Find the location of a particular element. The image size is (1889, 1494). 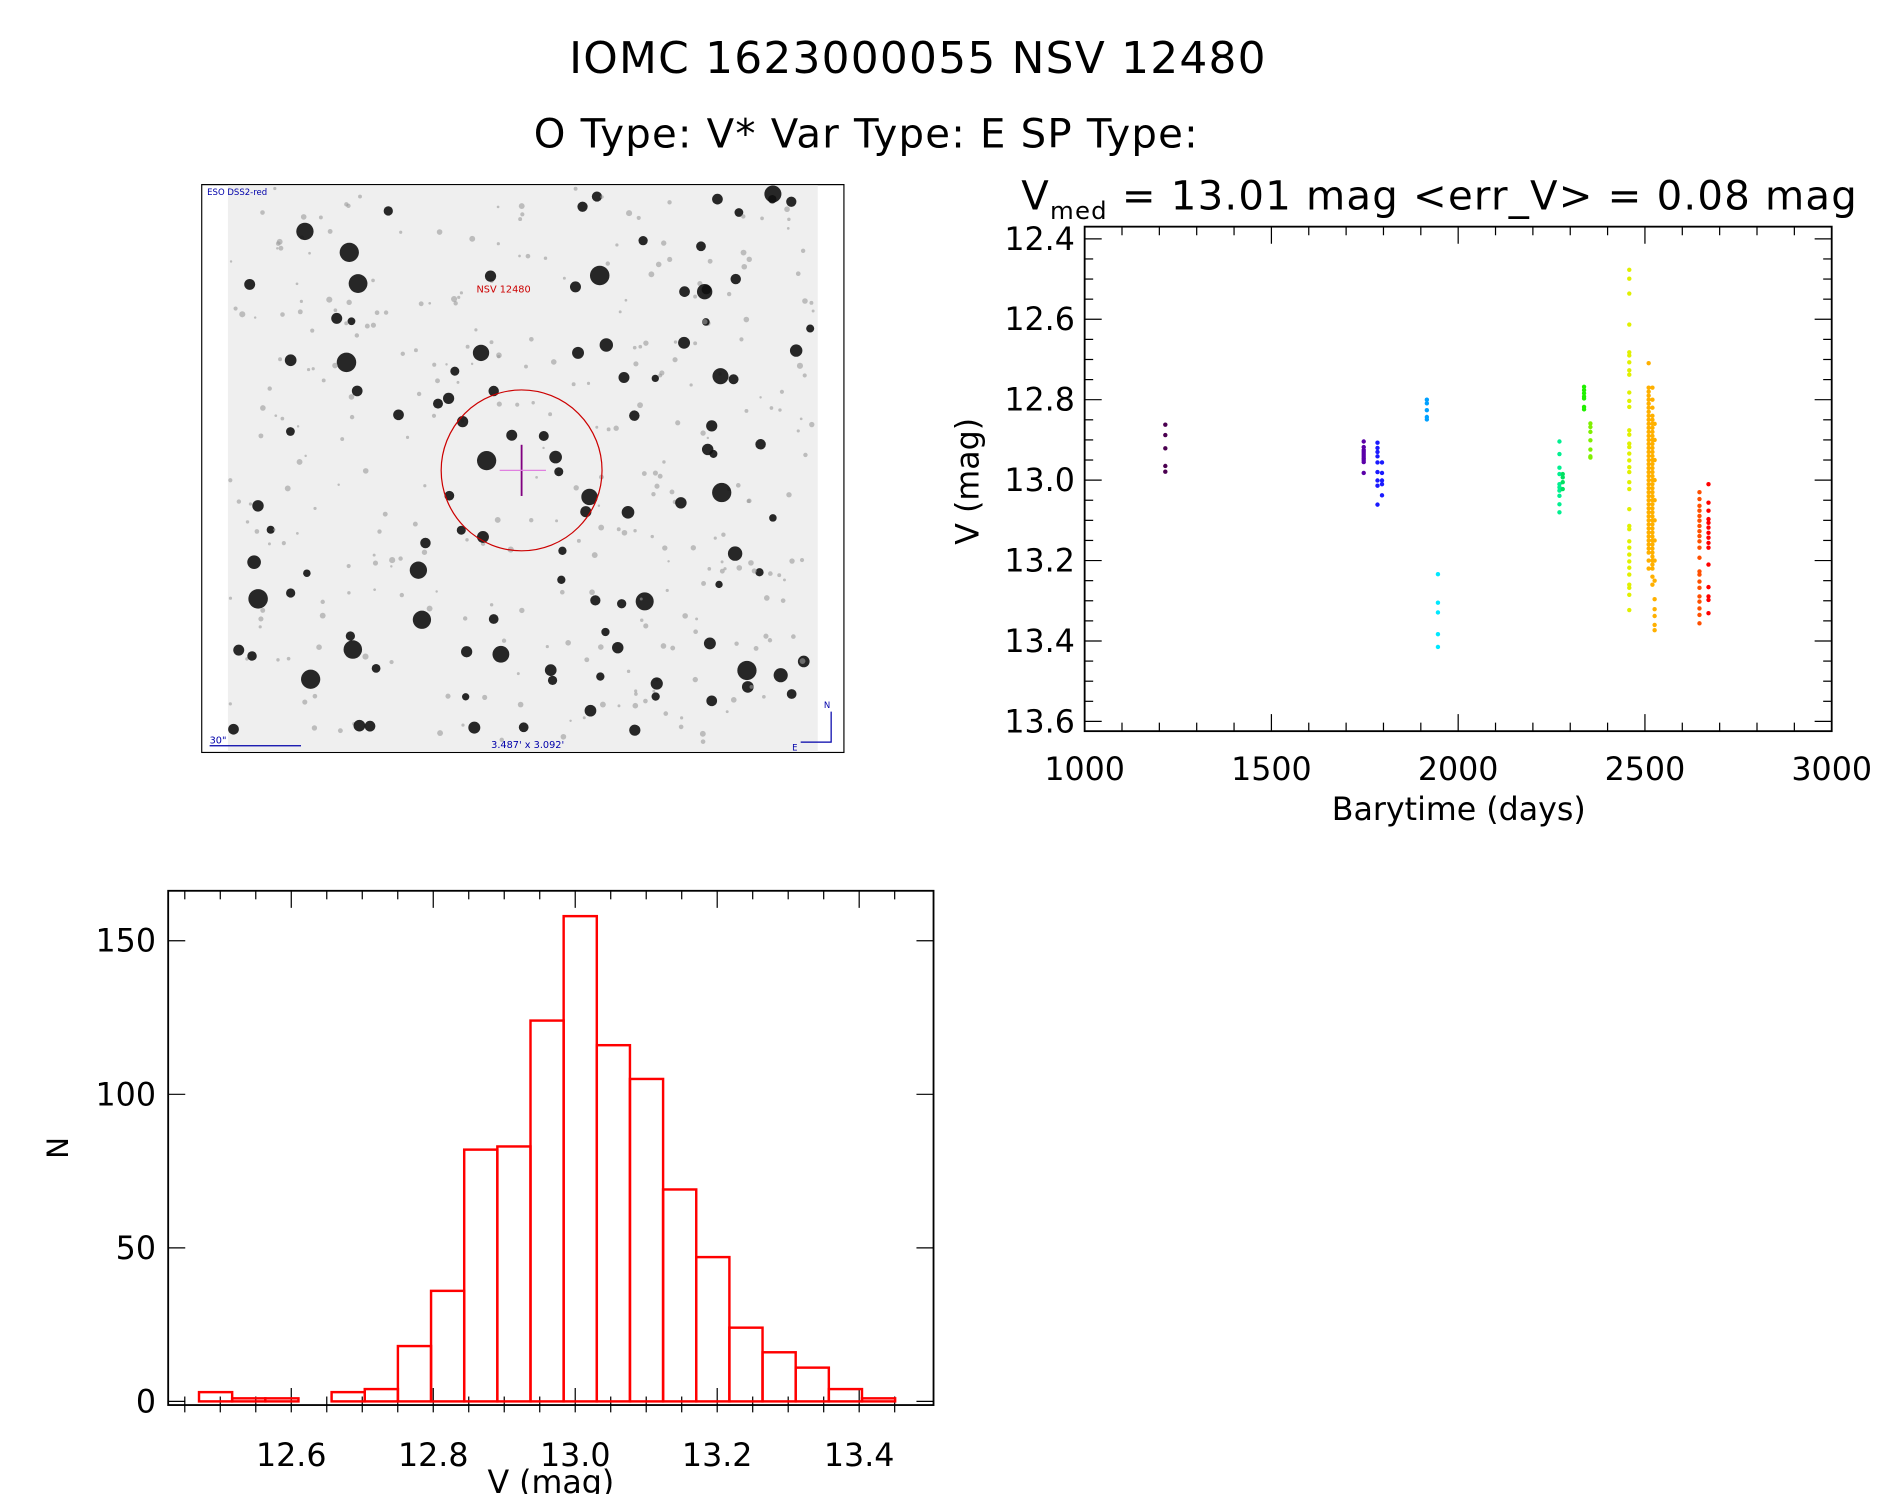

vmed-symbol: V is located at coordinates (1036, 195).